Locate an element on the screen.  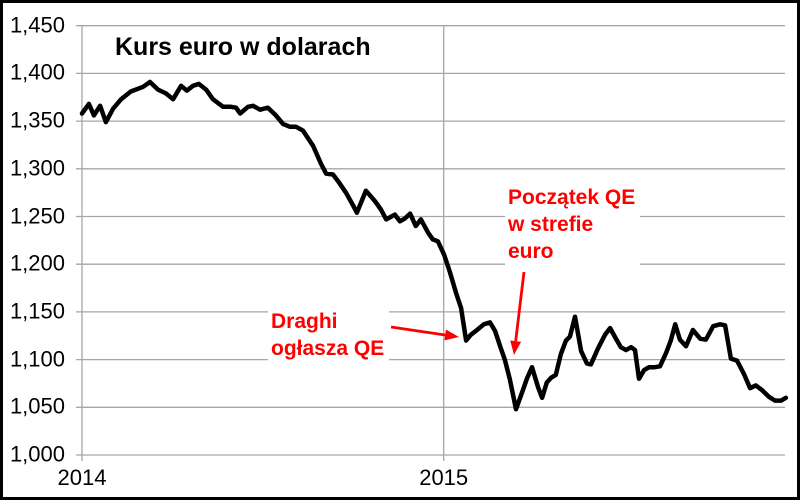
annotation-qe-start: Początek QE w strefie euro is located at coordinates (573, 225).